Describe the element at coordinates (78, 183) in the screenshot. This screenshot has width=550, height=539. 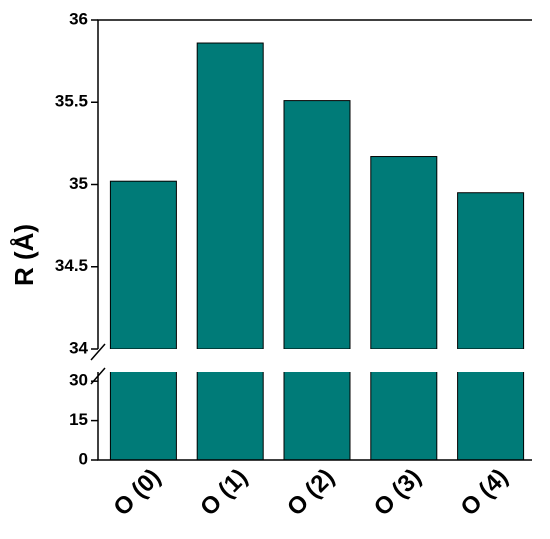
I see `y-tick-label: 35` at that location.